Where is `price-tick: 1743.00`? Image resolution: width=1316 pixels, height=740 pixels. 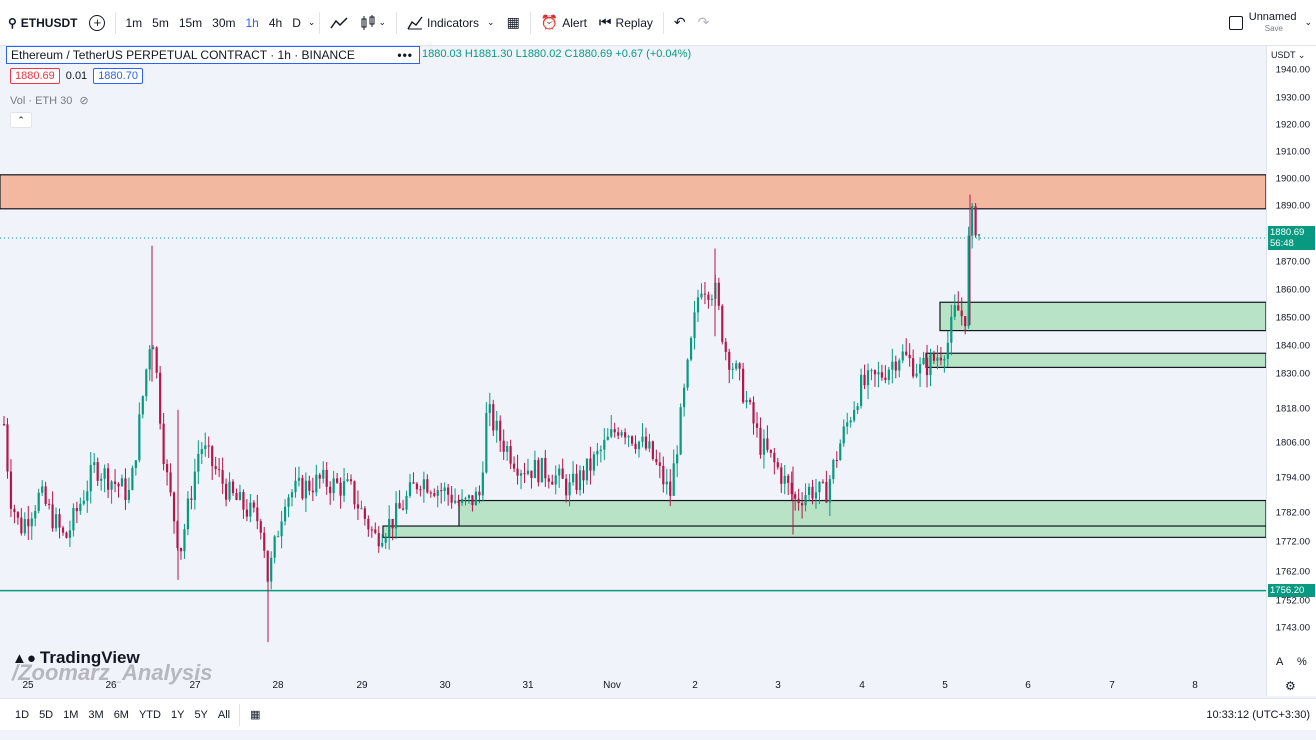
price-tick: 1743.00 is located at coordinates (1292, 628).